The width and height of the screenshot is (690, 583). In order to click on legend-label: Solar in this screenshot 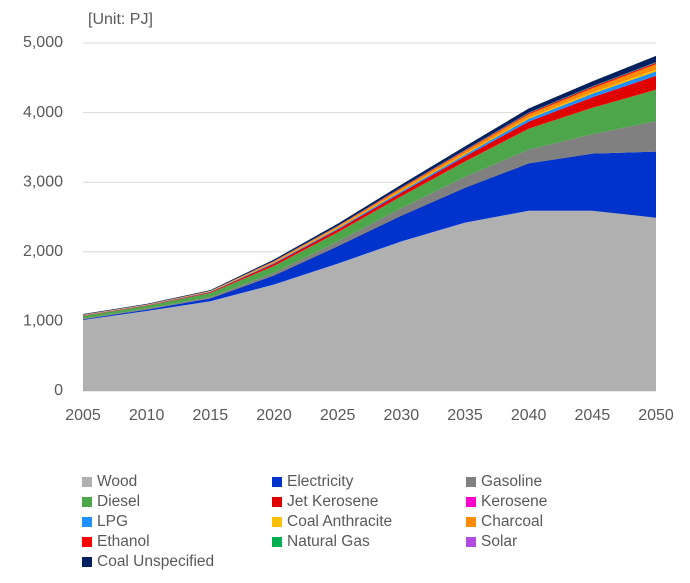, I will do `click(499, 541)`.